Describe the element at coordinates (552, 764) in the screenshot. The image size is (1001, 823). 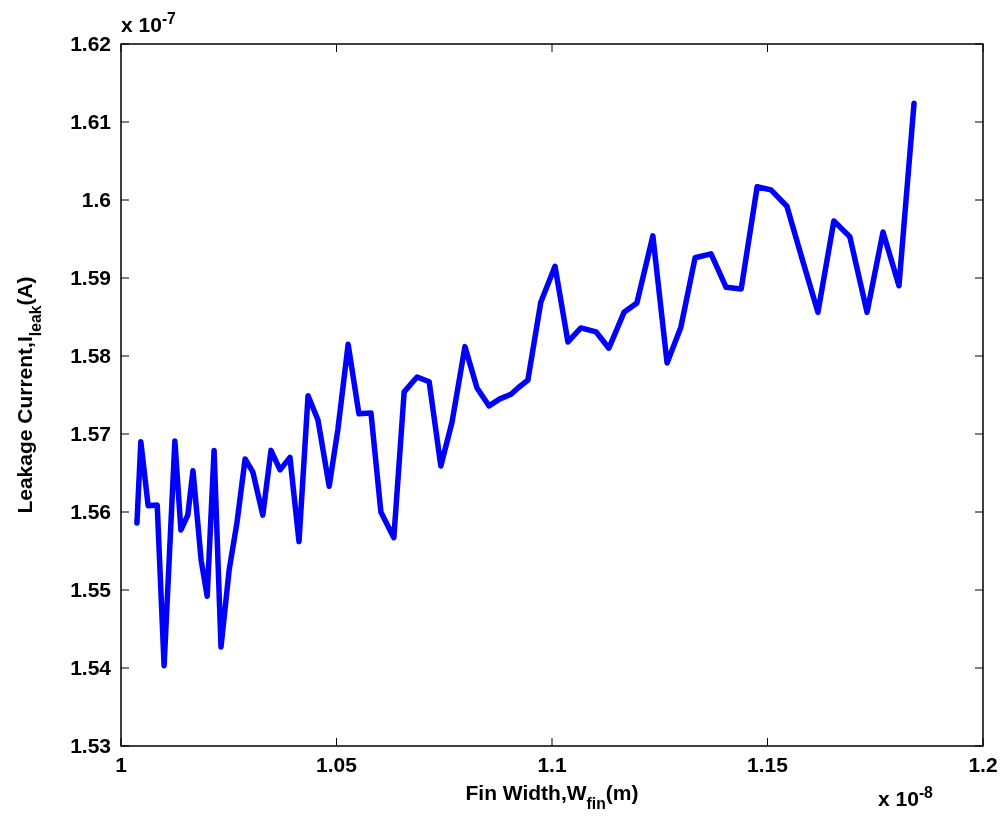
I see `x-tick-label: 1.1` at that location.